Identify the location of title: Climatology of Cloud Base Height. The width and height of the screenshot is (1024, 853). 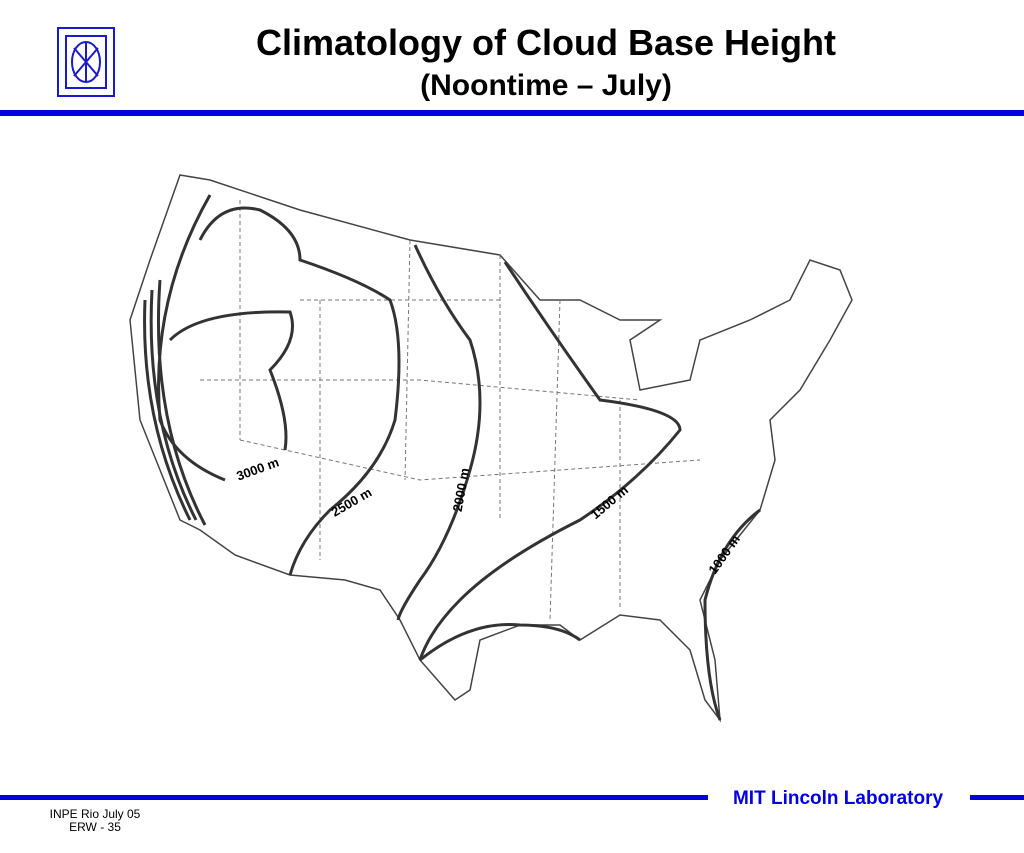
(546, 42).